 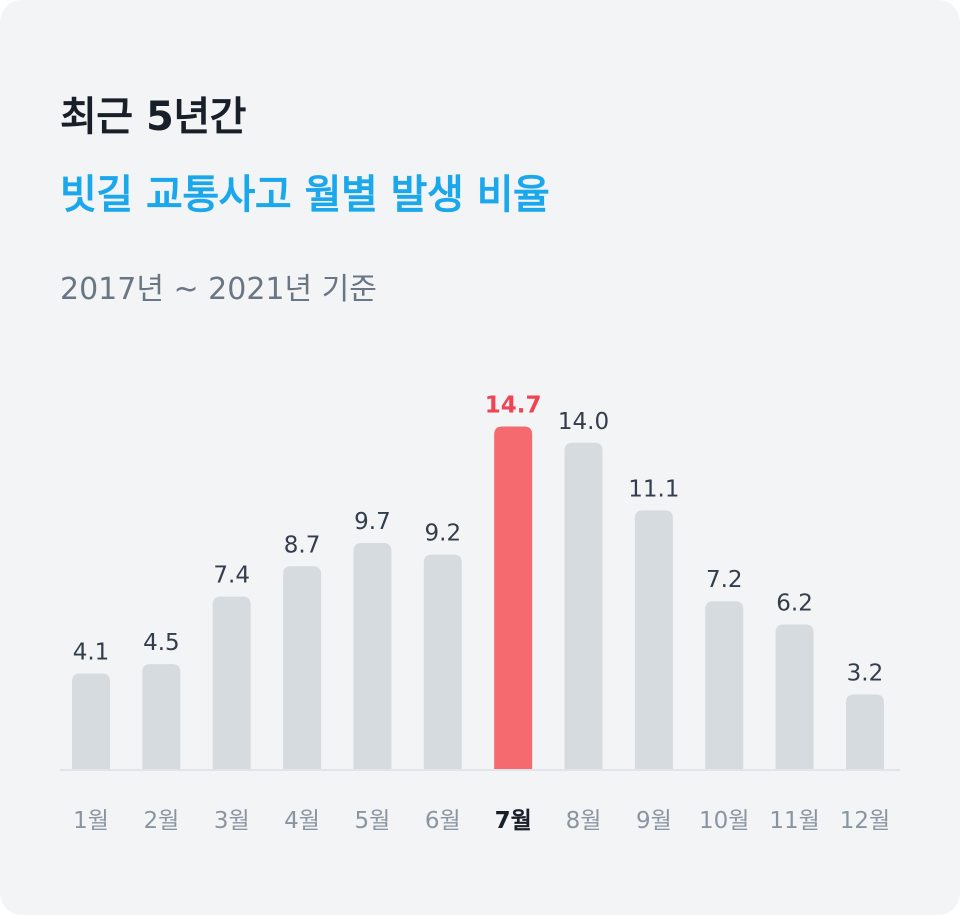 What do you see at coordinates (513, 597) in the screenshot?
I see `bar-7월` at bounding box center [513, 597].